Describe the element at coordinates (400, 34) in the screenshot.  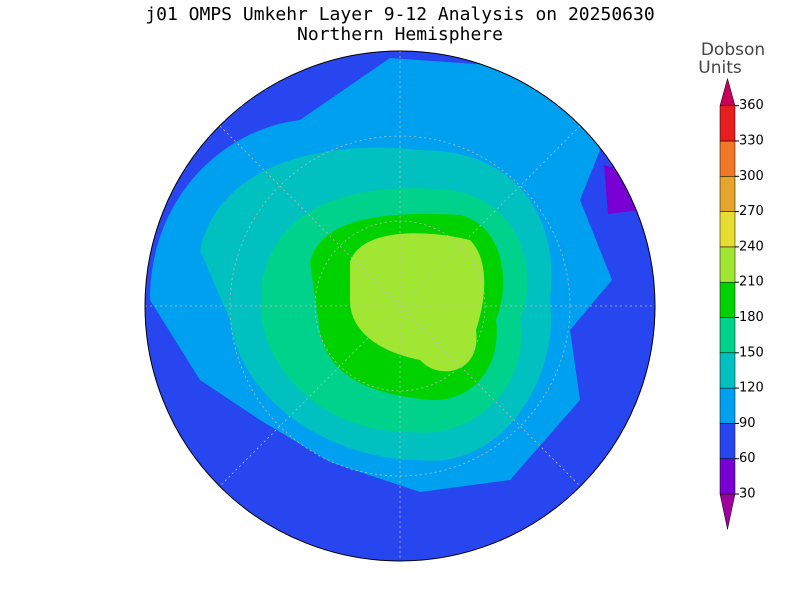
I see `subtitle: Northern Hemisphere` at that location.